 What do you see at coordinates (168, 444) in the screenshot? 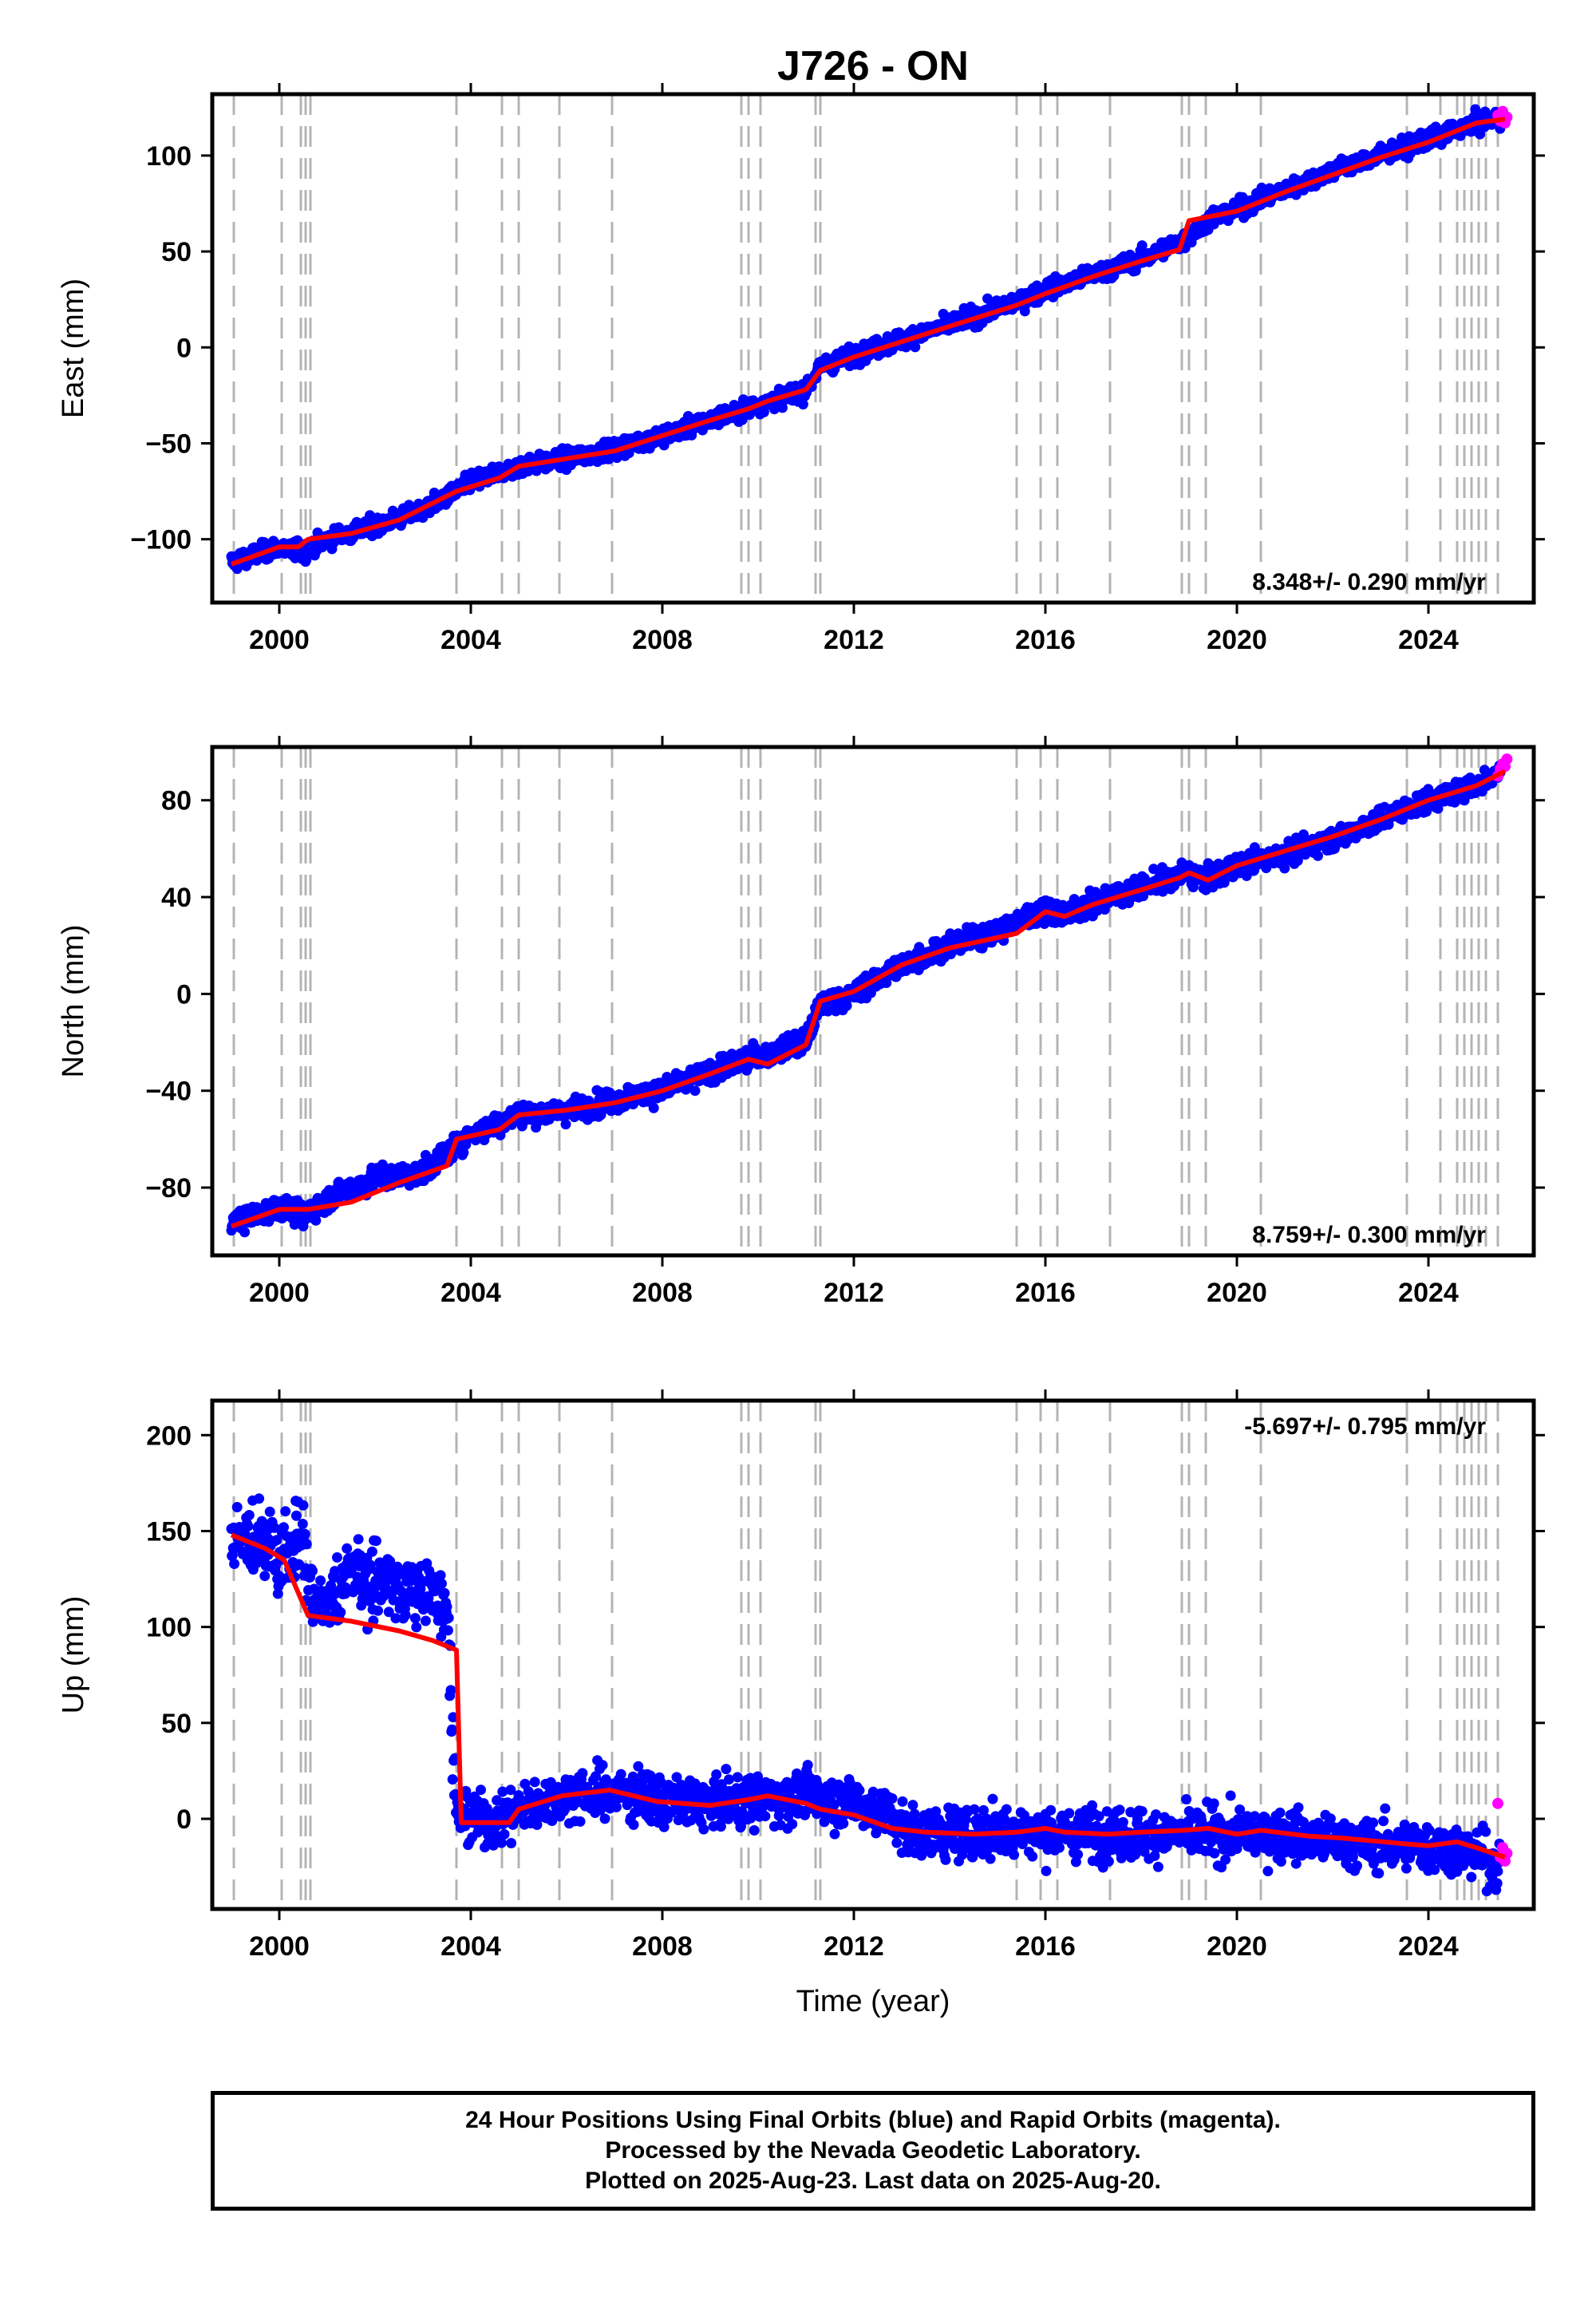
I see `y-tick-label: −50` at bounding box center [168, 444].